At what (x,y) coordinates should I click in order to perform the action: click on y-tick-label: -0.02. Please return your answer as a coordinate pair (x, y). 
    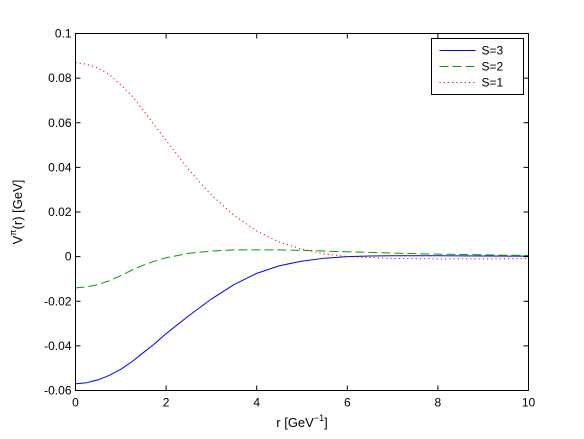
    Looking at the image, I should click on (58, 301).